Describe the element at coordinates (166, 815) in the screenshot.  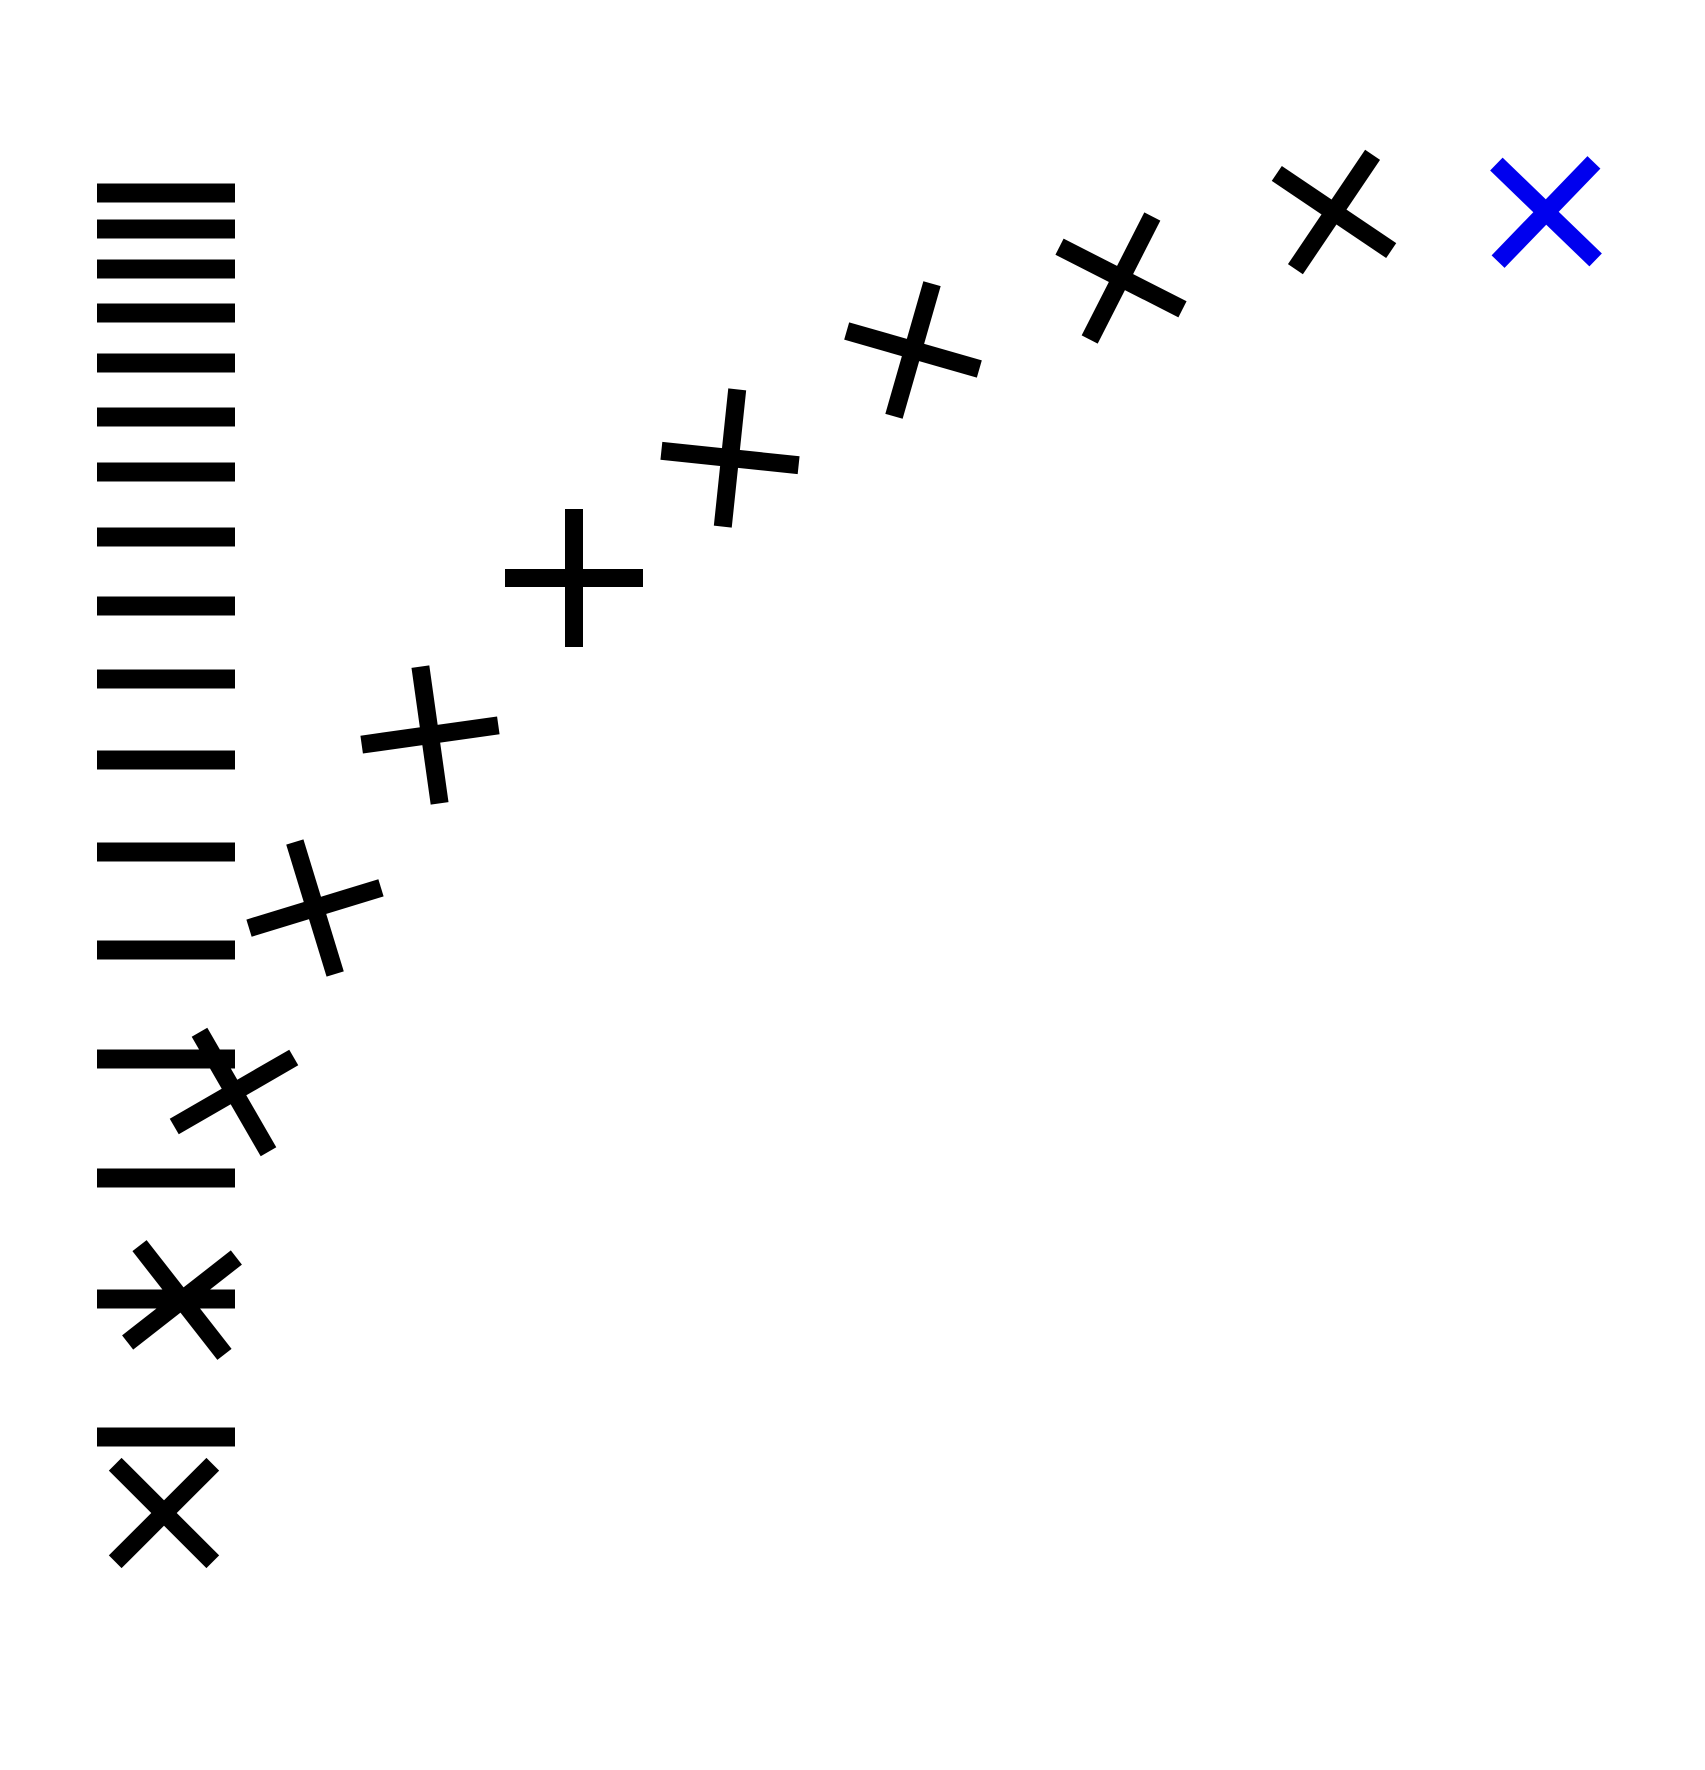
I see `dash-column` at that location.